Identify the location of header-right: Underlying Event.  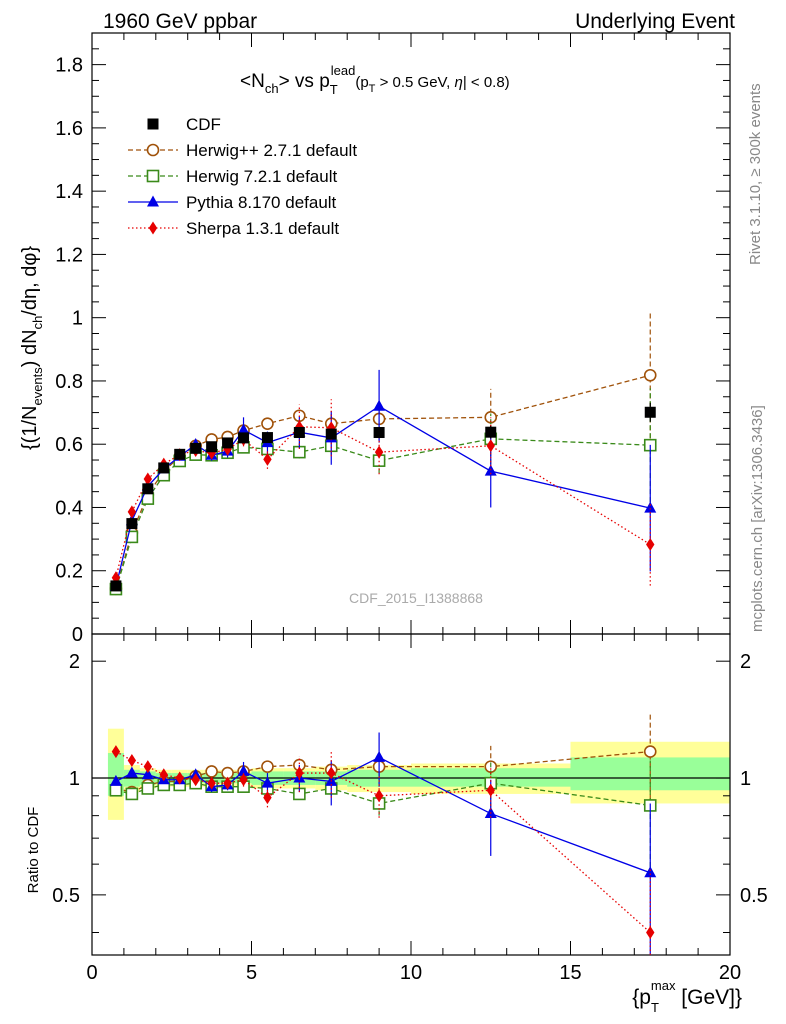
(655, 21).